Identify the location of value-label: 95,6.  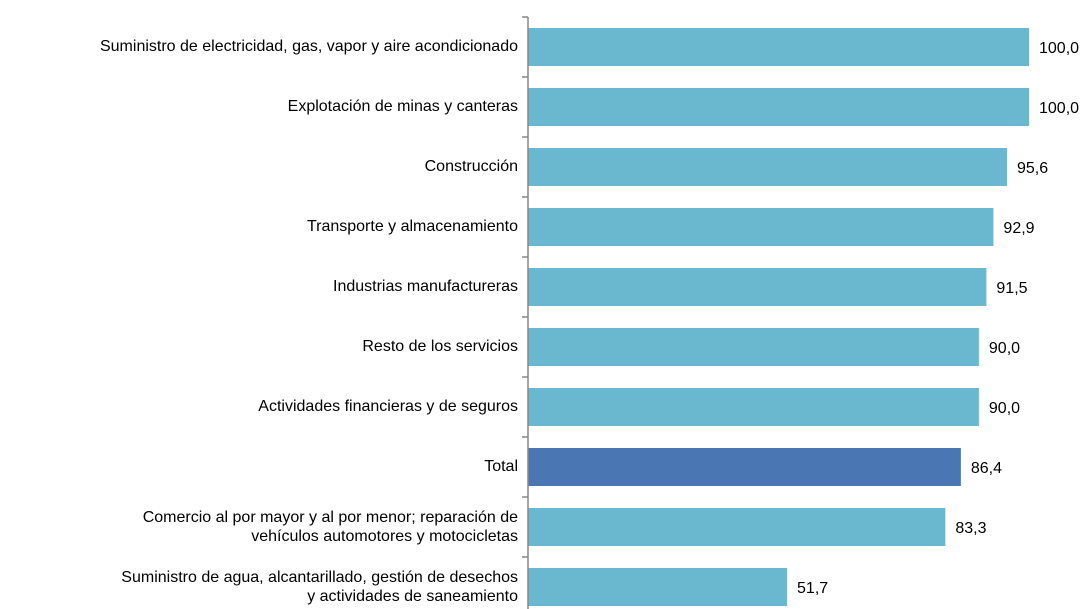
(1032, 168).